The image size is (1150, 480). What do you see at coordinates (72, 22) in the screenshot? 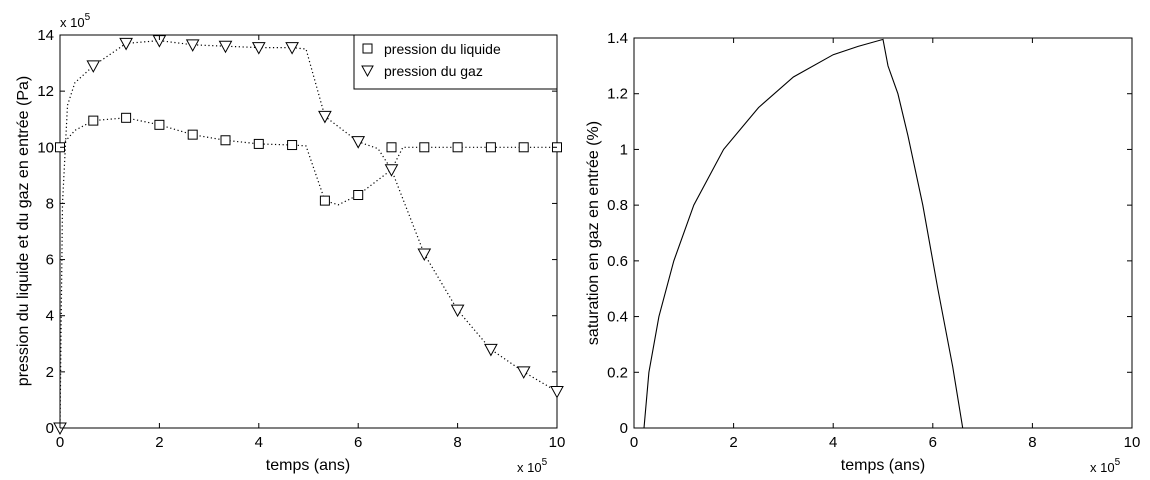
I see `pressure-y-multiplier-base: x 10` at bounding box center [72, 22].